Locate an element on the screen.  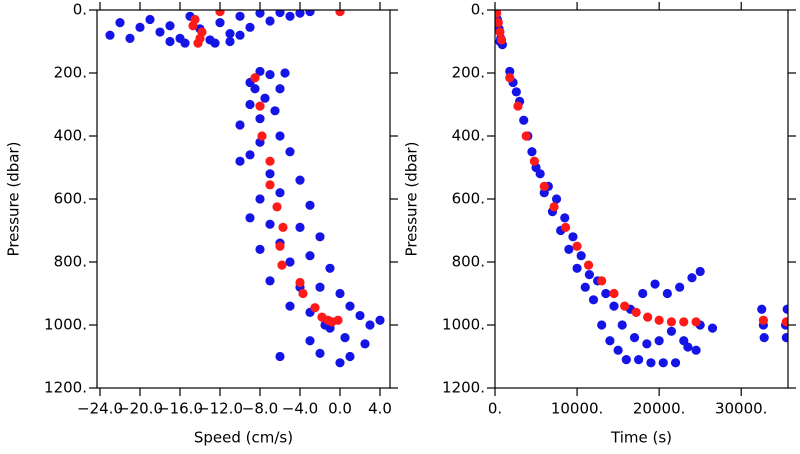
x-tick-label: −20.0 is located at coordinates (140, 409).